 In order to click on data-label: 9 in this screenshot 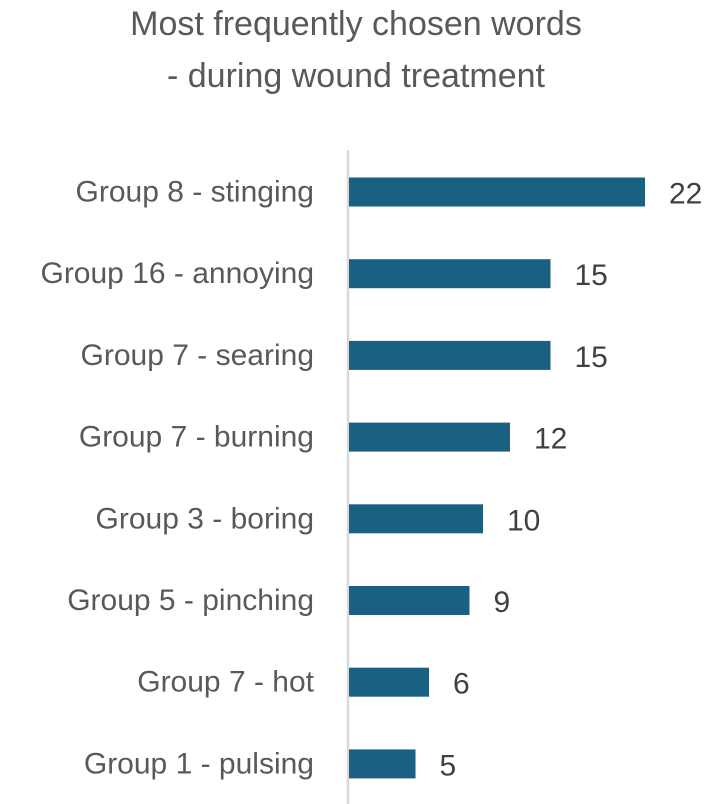, I will do `click(502, 602)`.